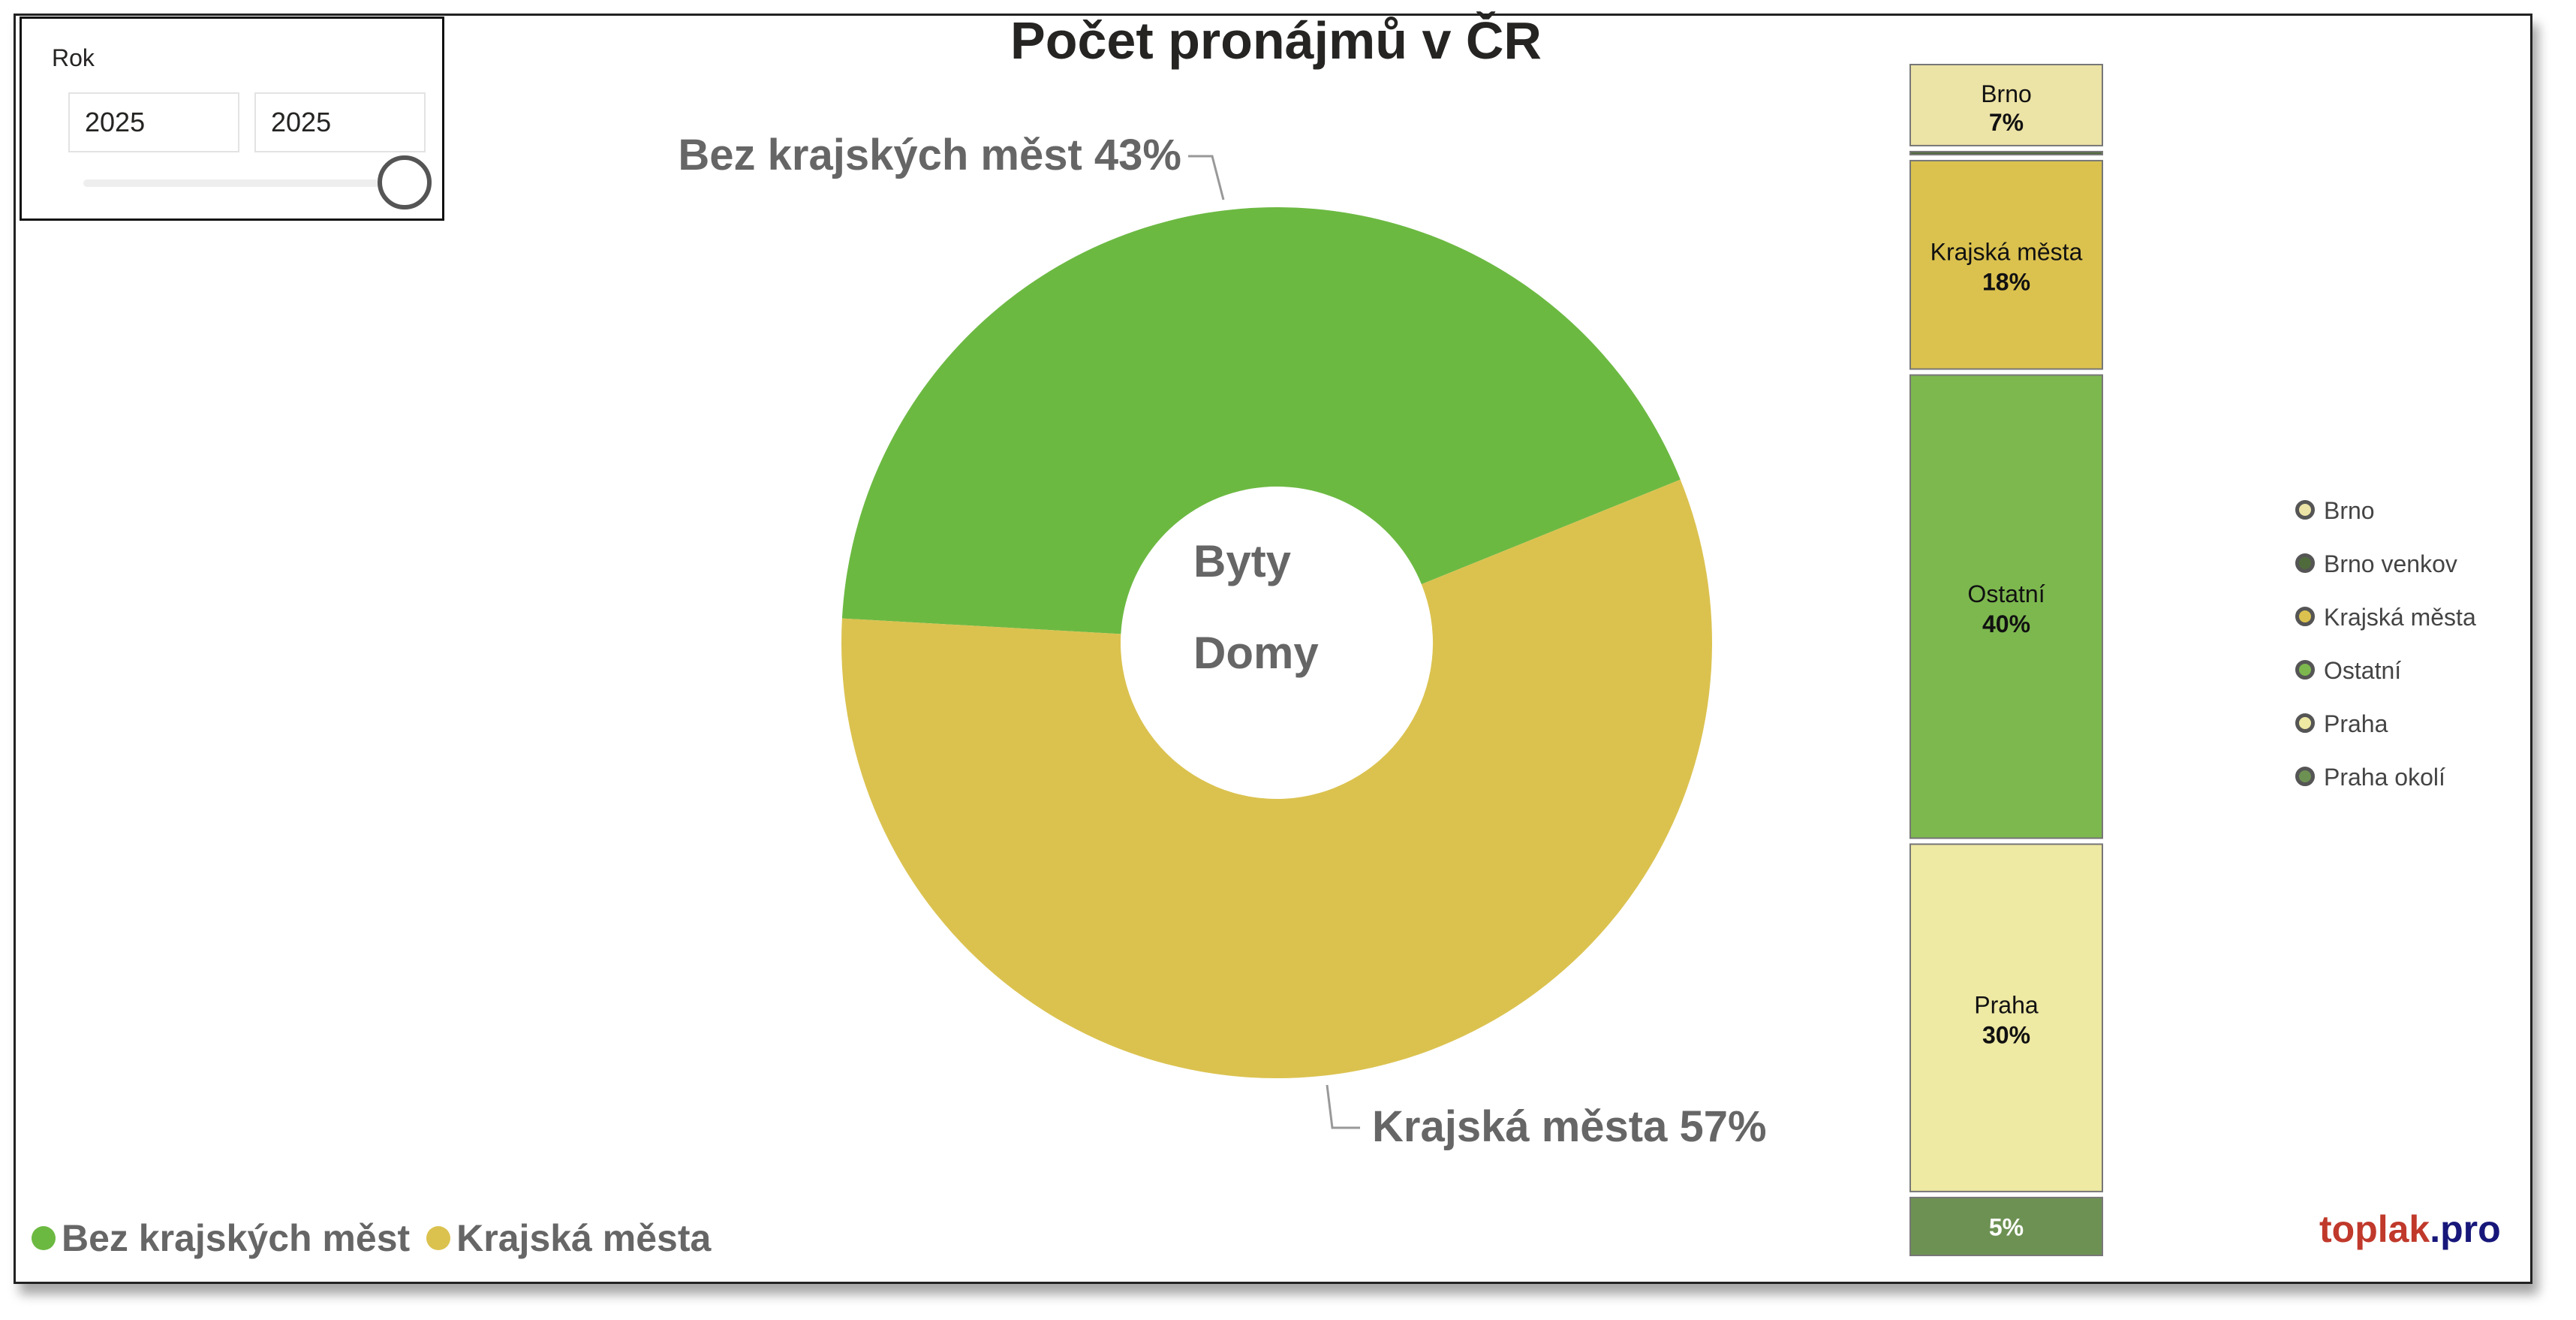 Image resolution: width=2576 pixels, height=1320 pixels. I want to click on segment-name-label: Krajská města, so click(2007, 252).